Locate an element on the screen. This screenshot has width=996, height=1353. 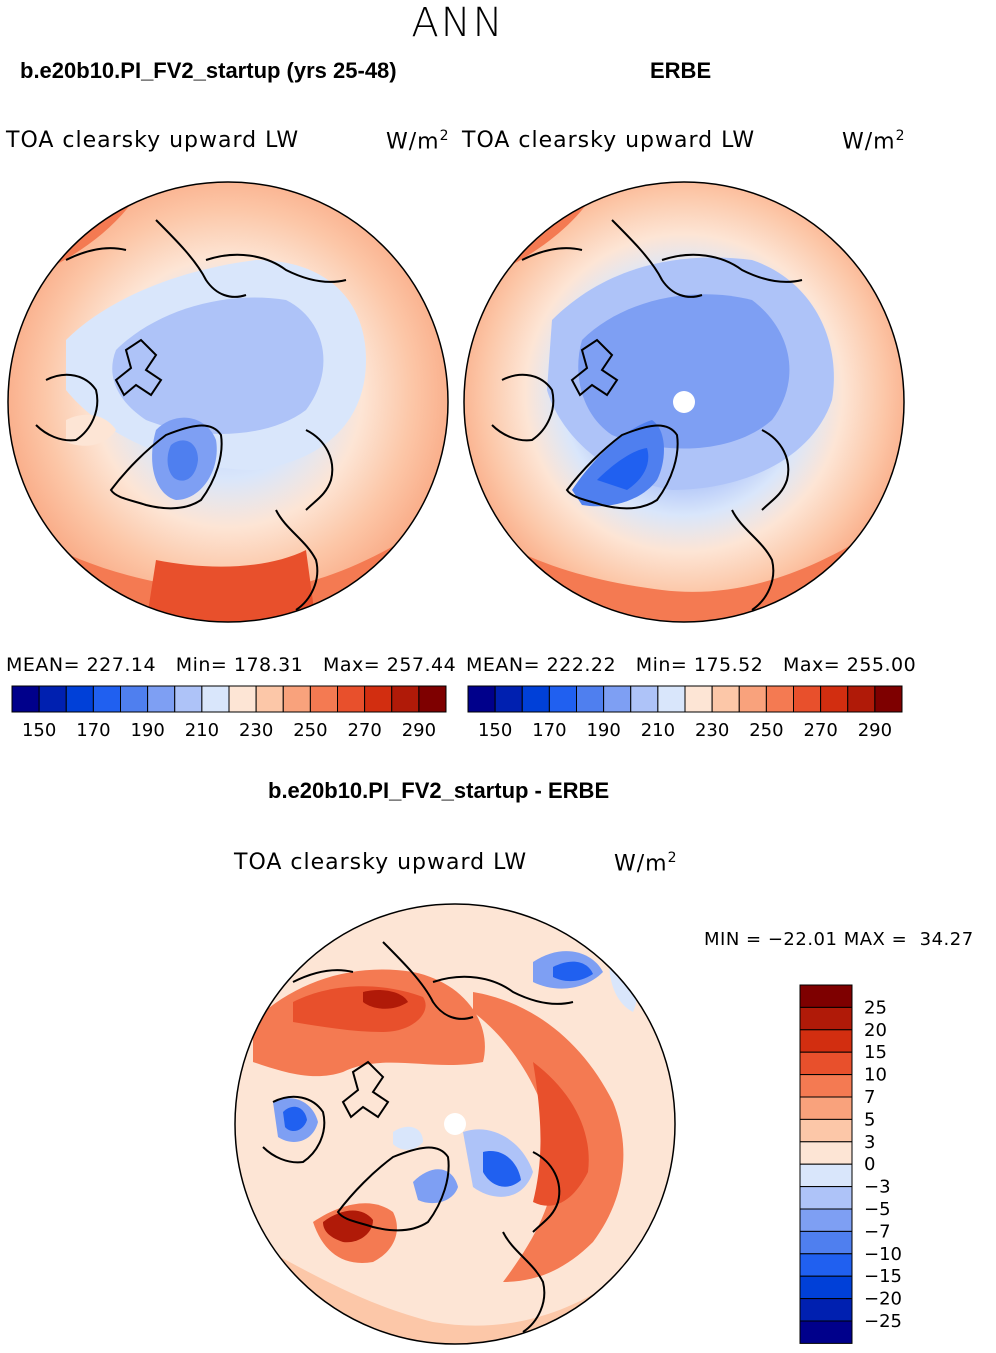
right-colorbar-tick-label: 250 is located at coordinates (766, 730).